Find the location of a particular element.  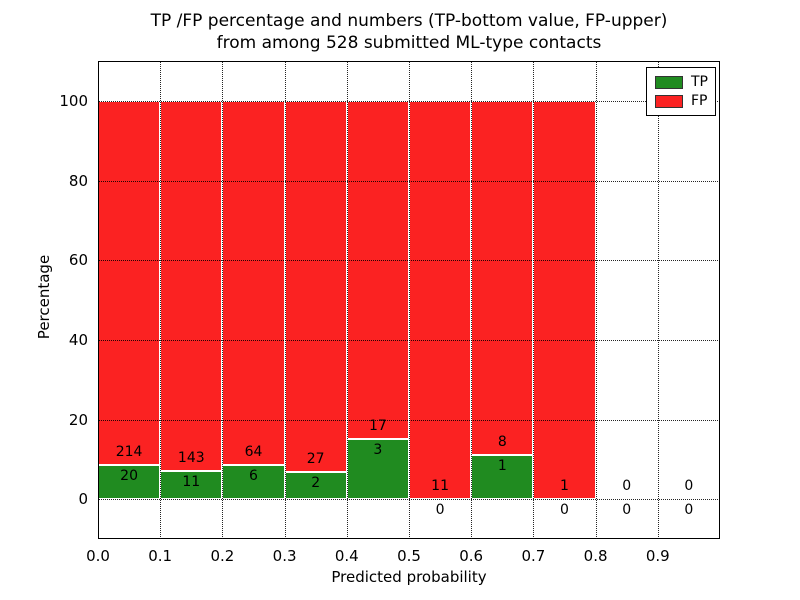

x-tick-label: 0.0 is located at coordinates (98, 556).